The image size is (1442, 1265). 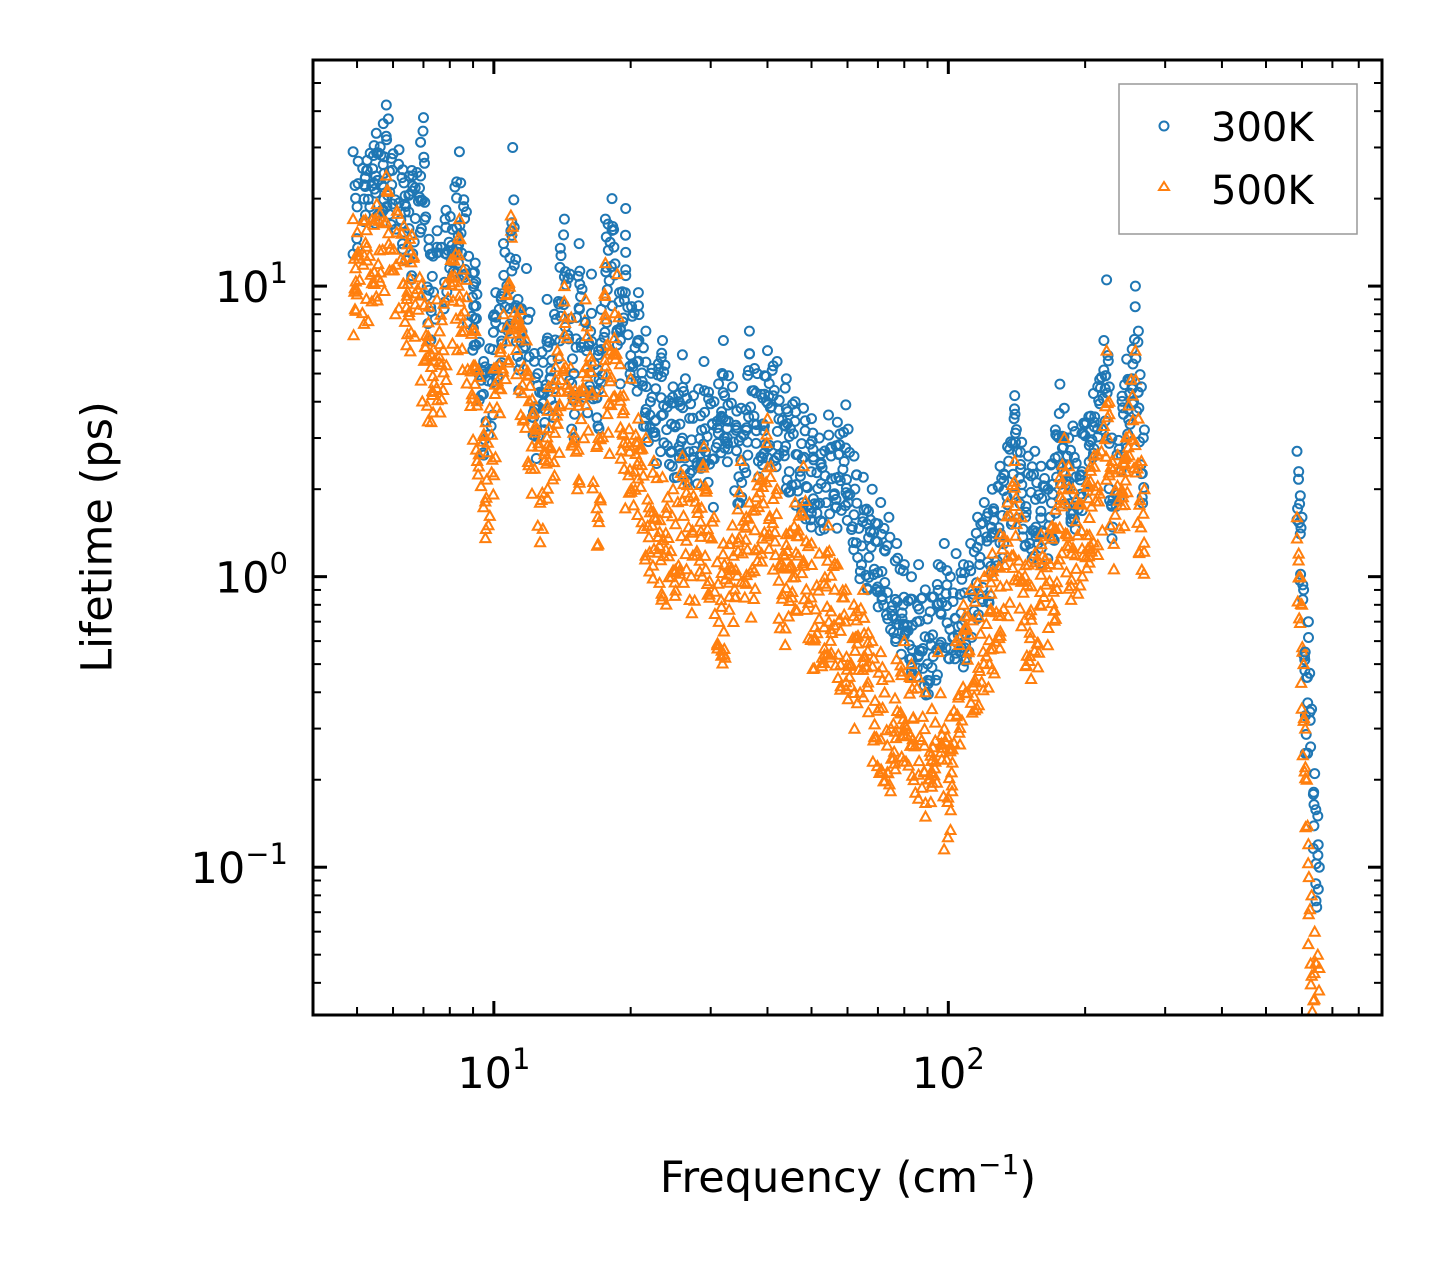 What do you see at coordinates (98, 537) in the screenshot?
I see `y-axis-label-group: Lifetime (ps)` at bounding box center [98, 537].